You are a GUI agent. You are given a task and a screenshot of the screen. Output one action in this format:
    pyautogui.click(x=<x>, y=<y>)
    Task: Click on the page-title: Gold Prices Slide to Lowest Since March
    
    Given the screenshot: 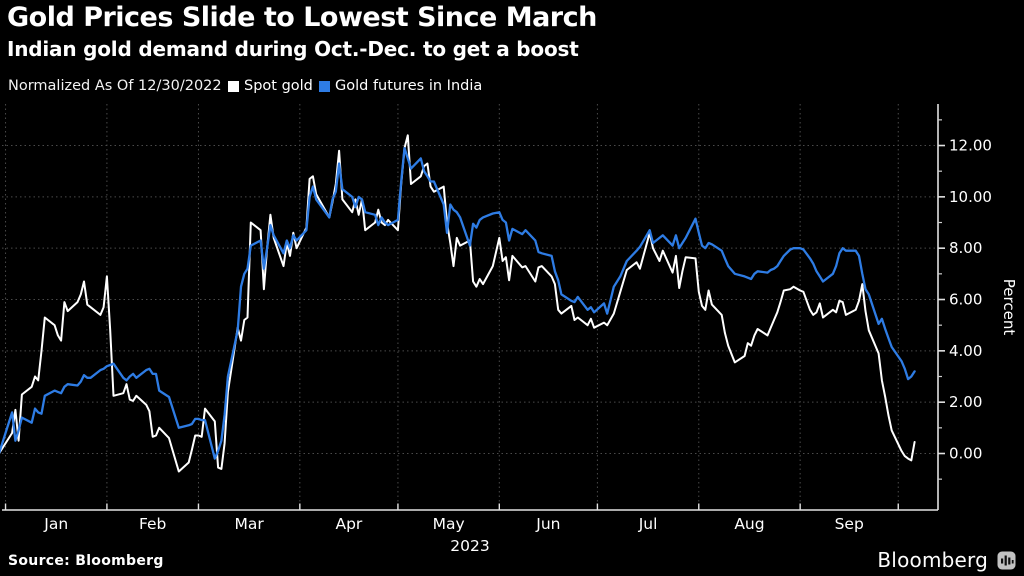 What is the action you would take?
    pyautogui.click(x=302, y=17)
    